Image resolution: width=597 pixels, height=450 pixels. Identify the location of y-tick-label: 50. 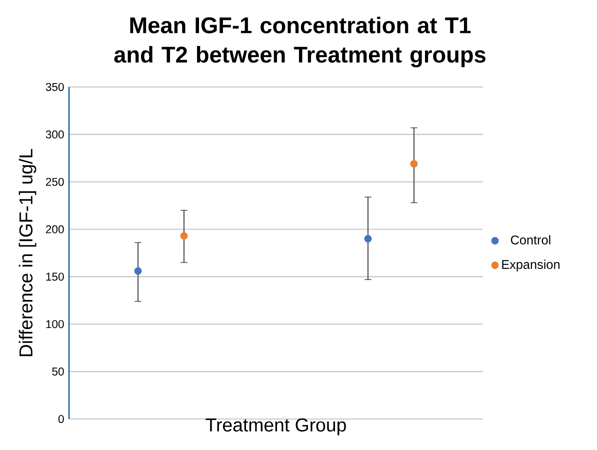
(58, 372).